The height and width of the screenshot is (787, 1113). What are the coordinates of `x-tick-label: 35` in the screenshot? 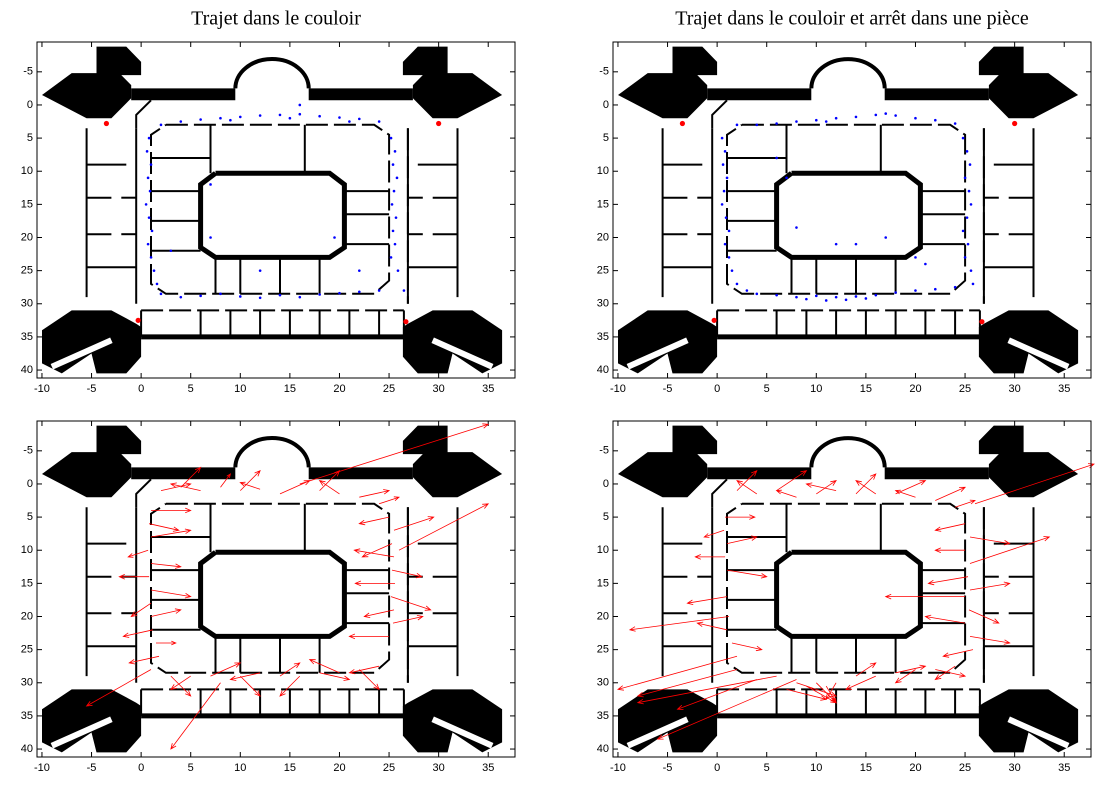 It's located at (1064, 389).